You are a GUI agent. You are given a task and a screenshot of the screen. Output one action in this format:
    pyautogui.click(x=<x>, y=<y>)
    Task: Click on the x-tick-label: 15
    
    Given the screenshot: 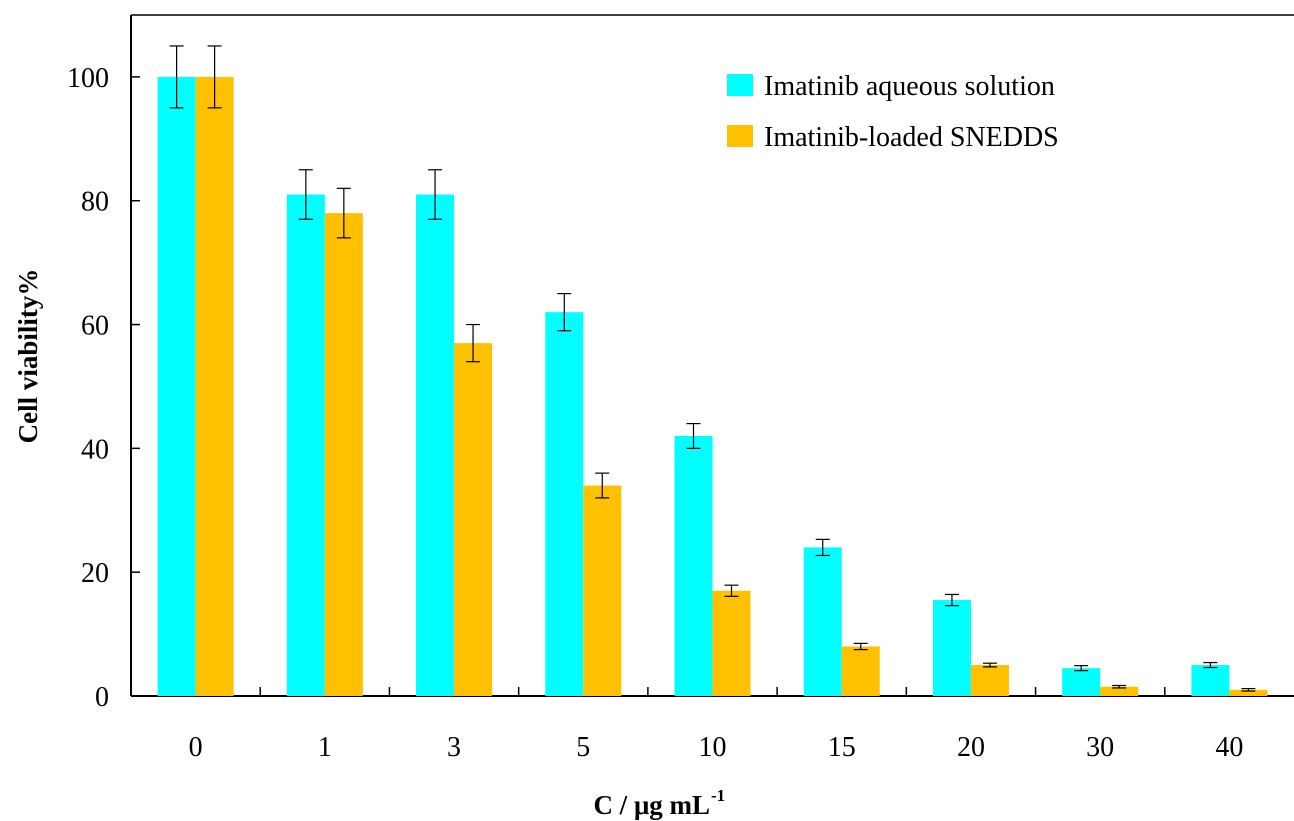 What is the action you would take?
    pyautogui.click(x=842, y=747)
    